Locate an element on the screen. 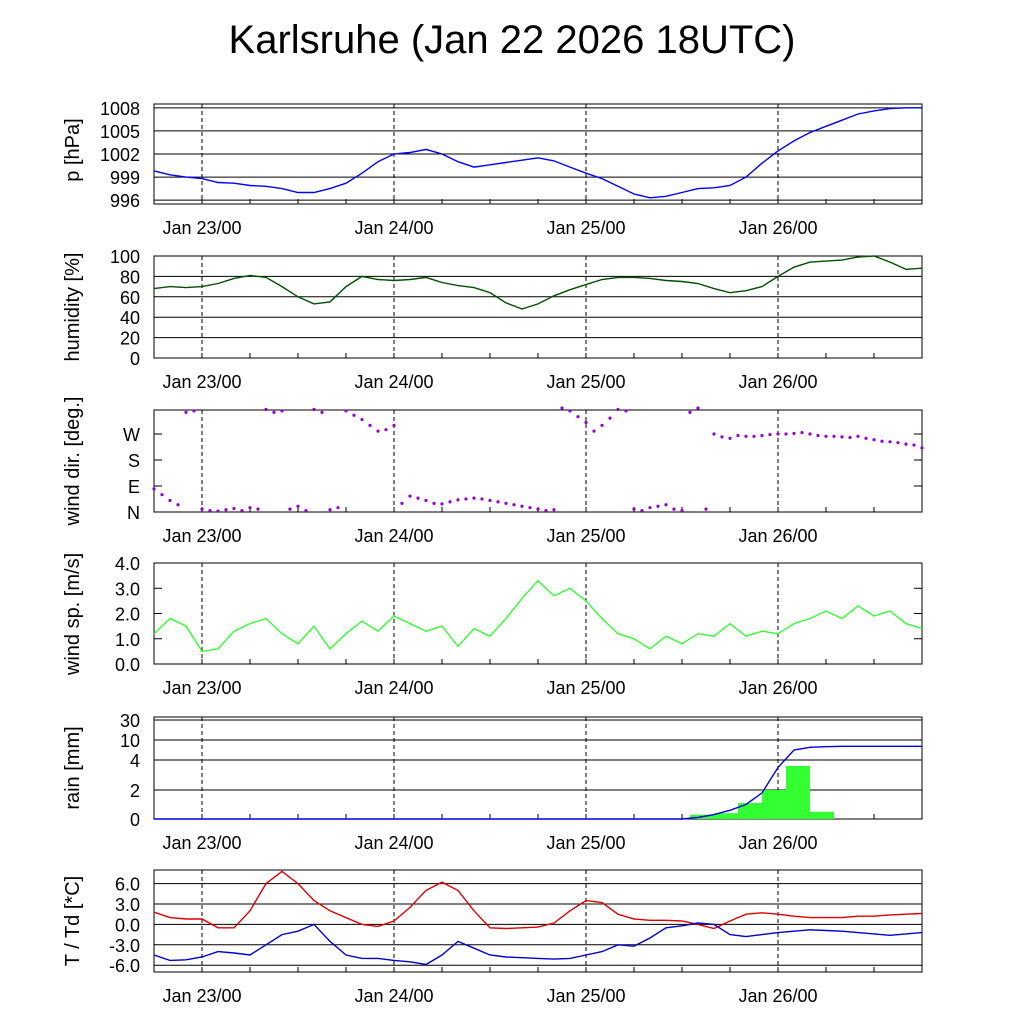 The image size is (1024, 1024). humidity-ytick-label: 40 is located at coordinates (130, 318).